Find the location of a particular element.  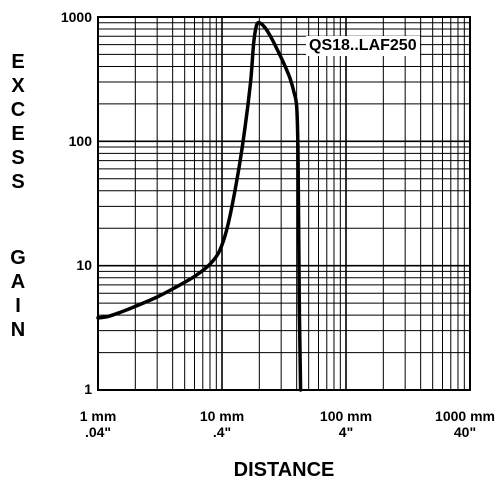

x-tick-metric: 1 mm is located at coordinates (98, 416).